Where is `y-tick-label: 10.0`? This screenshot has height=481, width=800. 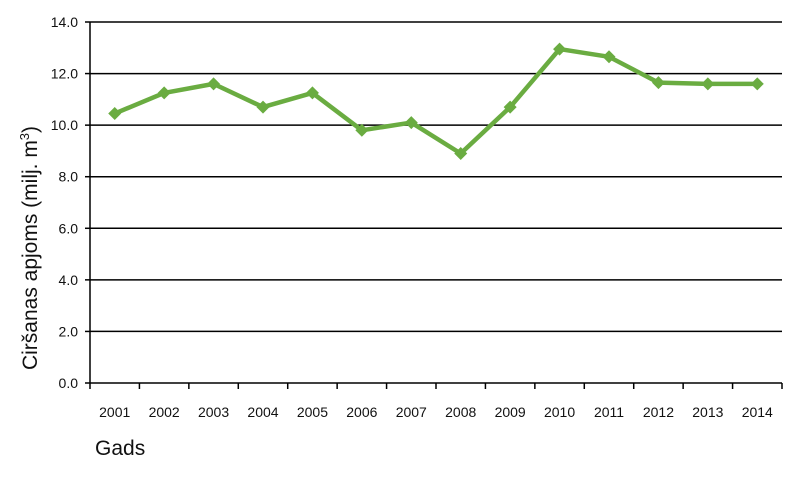 y-tick-label: 10.0 is located at coordinates (64, 125).